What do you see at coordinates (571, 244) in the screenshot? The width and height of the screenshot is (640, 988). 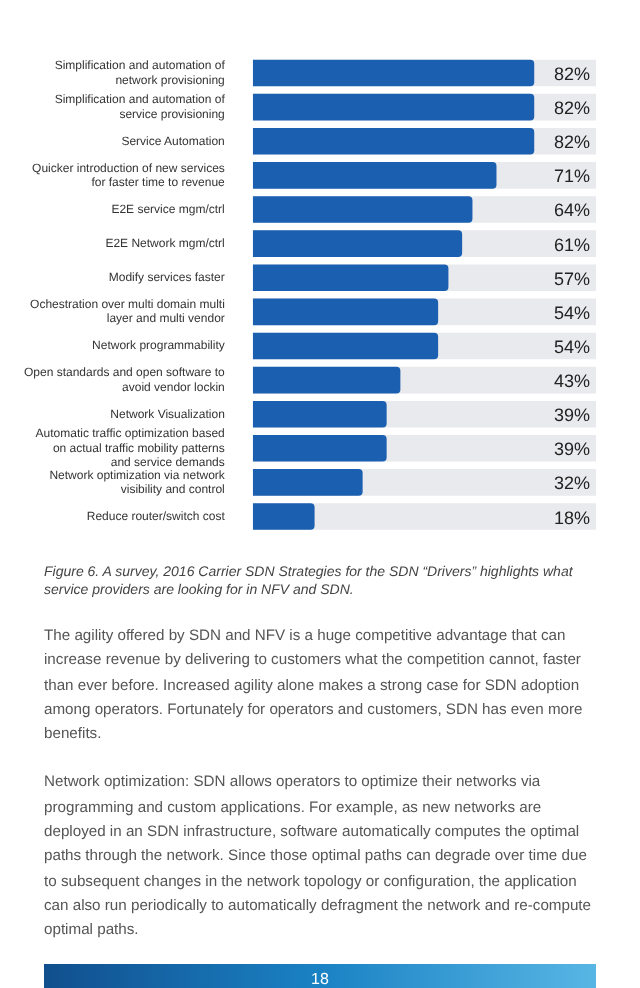 I see `data-label: 61%` at bounding box center [571, 244].